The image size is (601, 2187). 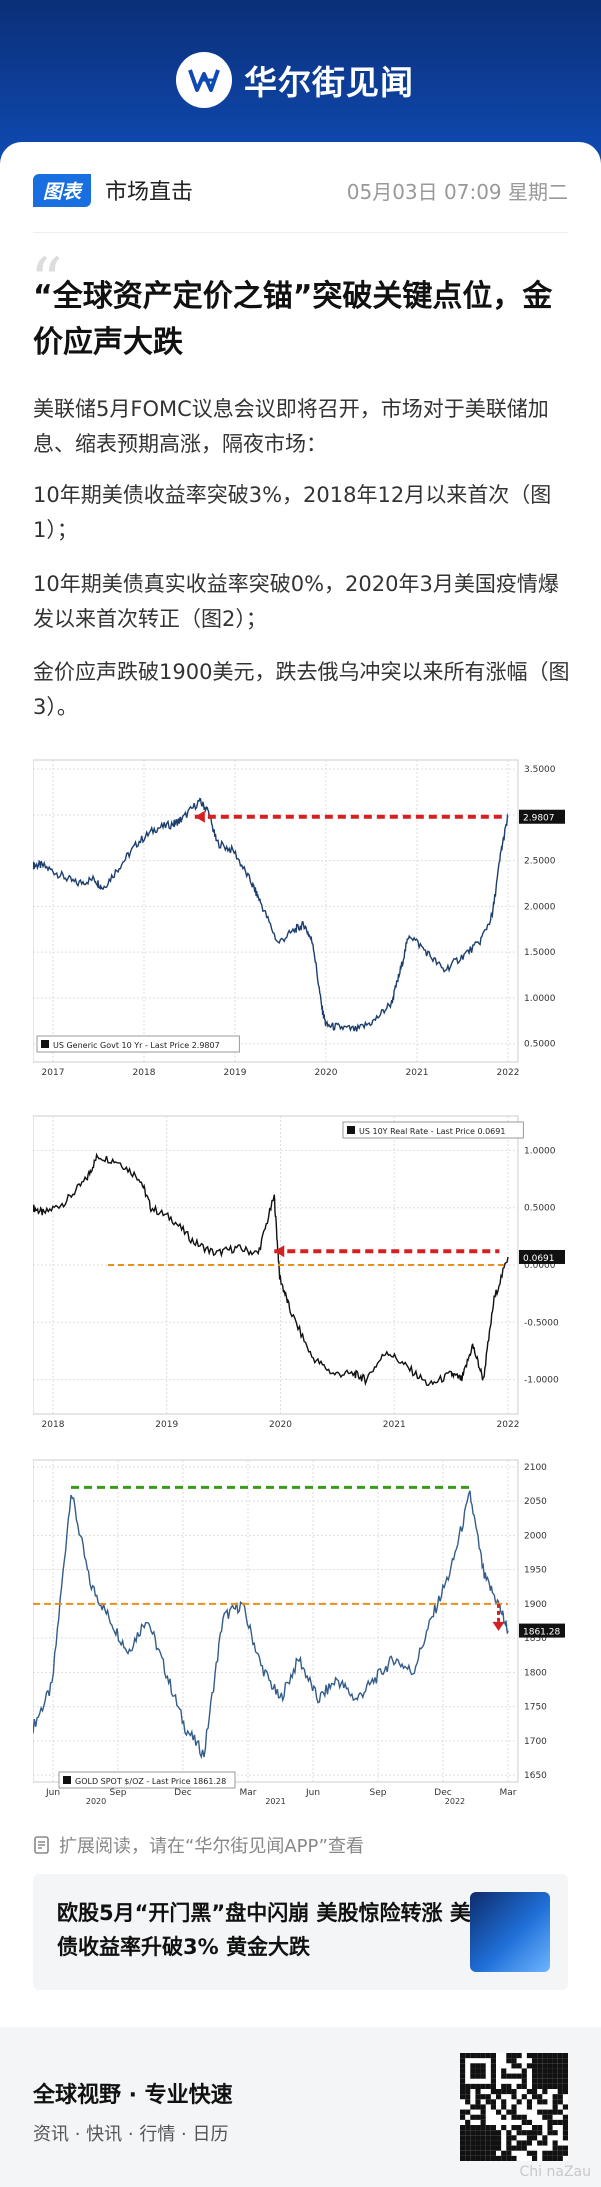 I want to click on y-tick-label: 1800, so click(x=535, y=1673).